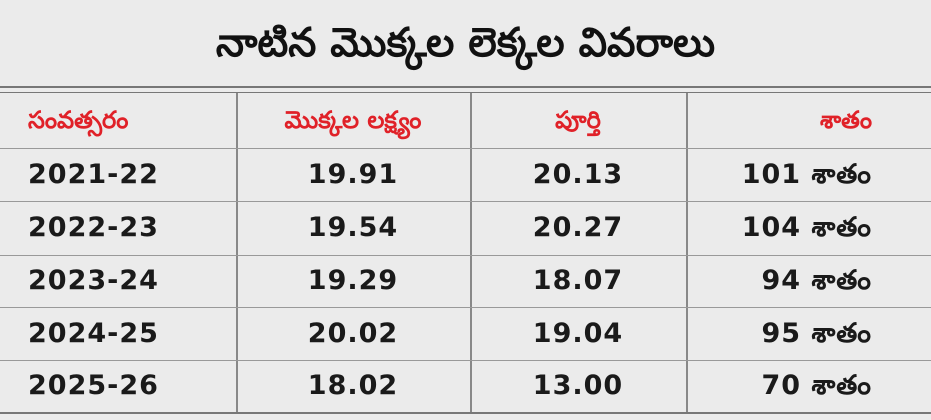  What do you see at coordinates (93, 333) in the screenshot?
I see `table-cell: 2024-25` at bounding box center [93, 333].